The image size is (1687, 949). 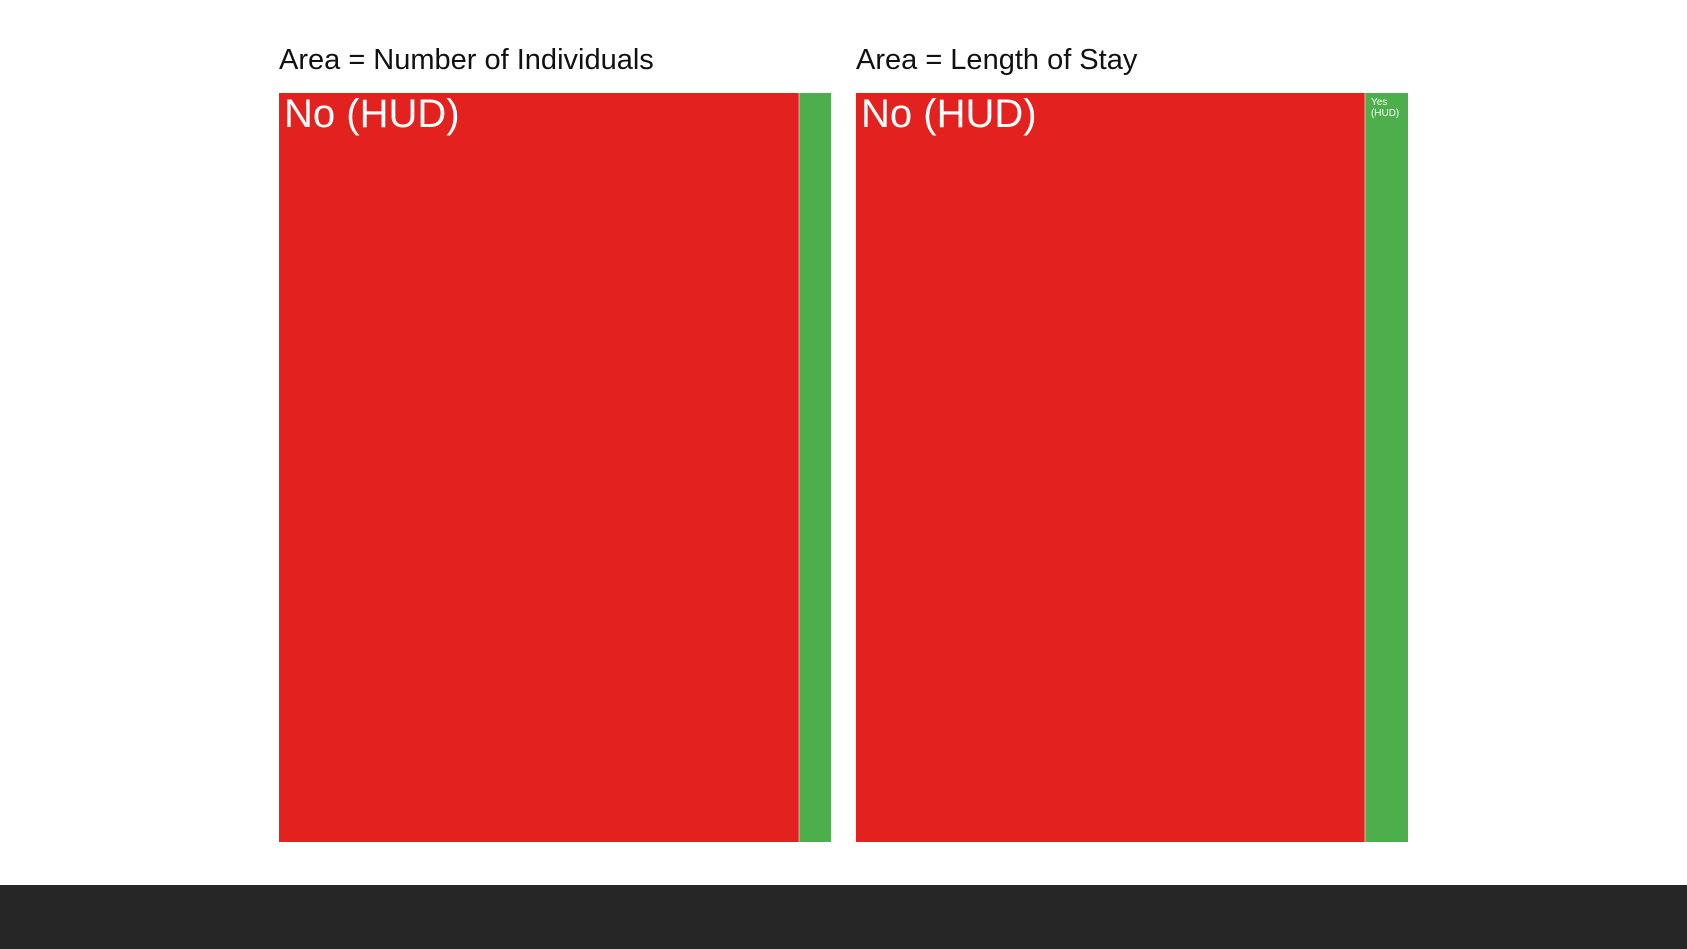 What do you see at coordinates (466, 60) in the screenshot?
I see `chart-title-individuals: Area = Number of Individuals` at bounding box center [466, 60].